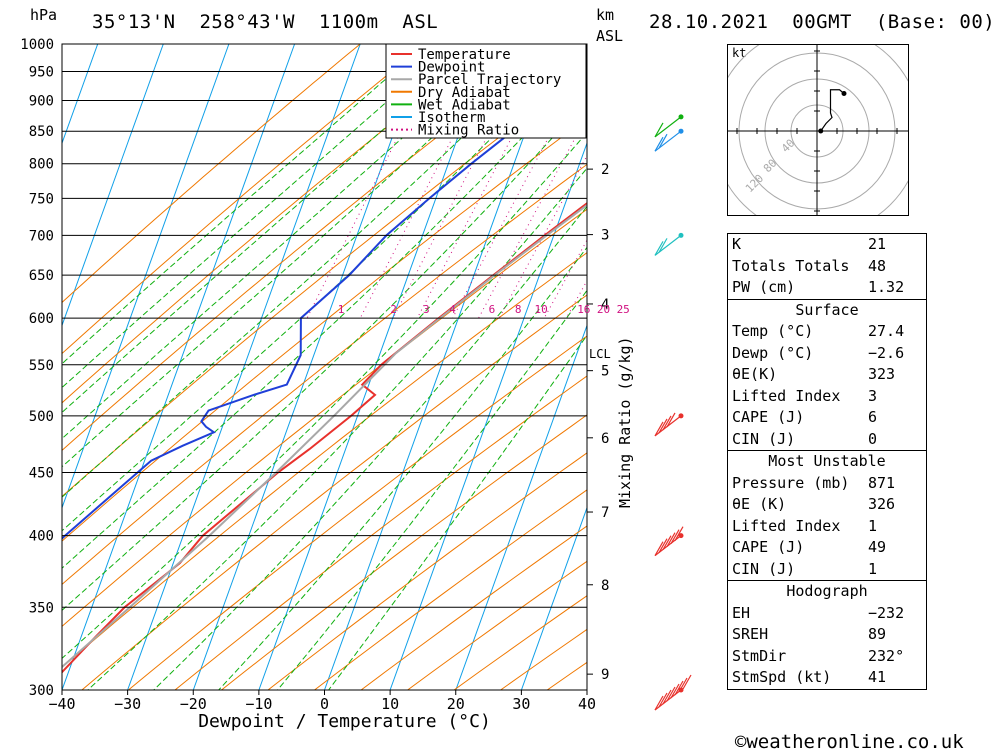 Image resolution: width=1000 pixels, height=753 pixels. Describe the element at coordinates (759, 657) in the screenshot. I see `hodograph-index-label: StmDir` at that location.